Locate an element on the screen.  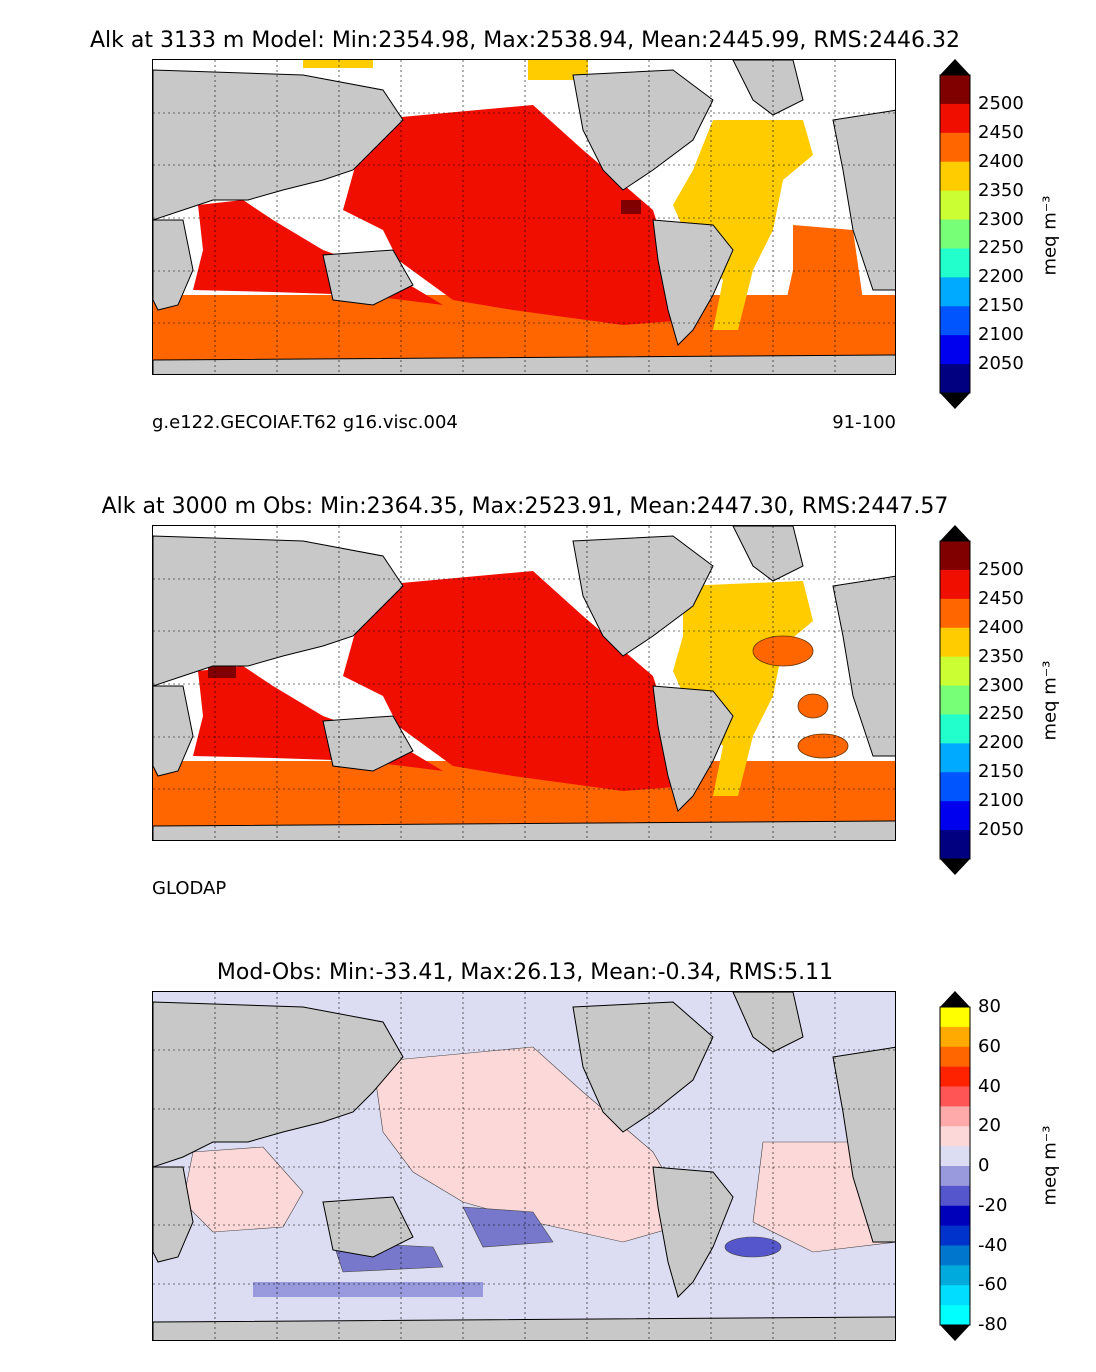
colorbar-tick-label: -20 is located at coordinates (993, 1205).